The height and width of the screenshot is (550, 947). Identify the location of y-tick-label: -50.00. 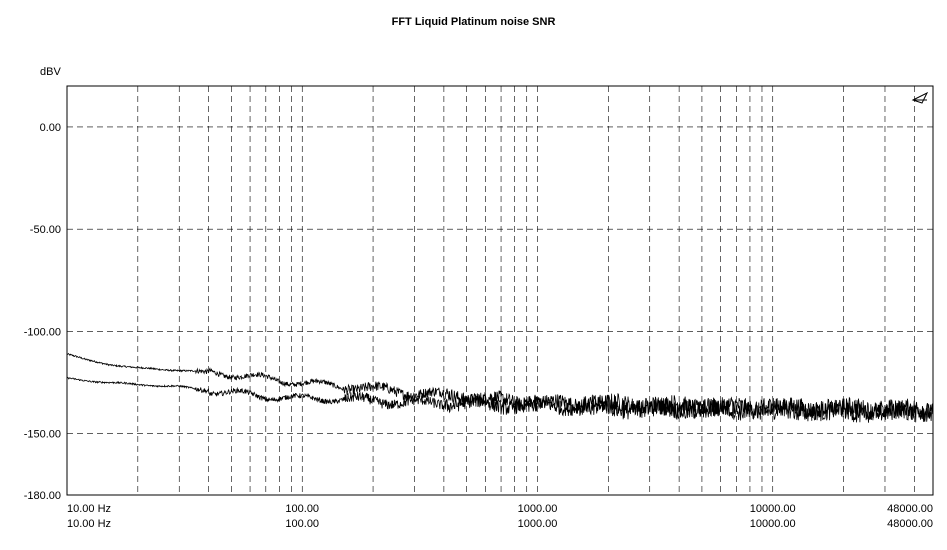
(45, 230).